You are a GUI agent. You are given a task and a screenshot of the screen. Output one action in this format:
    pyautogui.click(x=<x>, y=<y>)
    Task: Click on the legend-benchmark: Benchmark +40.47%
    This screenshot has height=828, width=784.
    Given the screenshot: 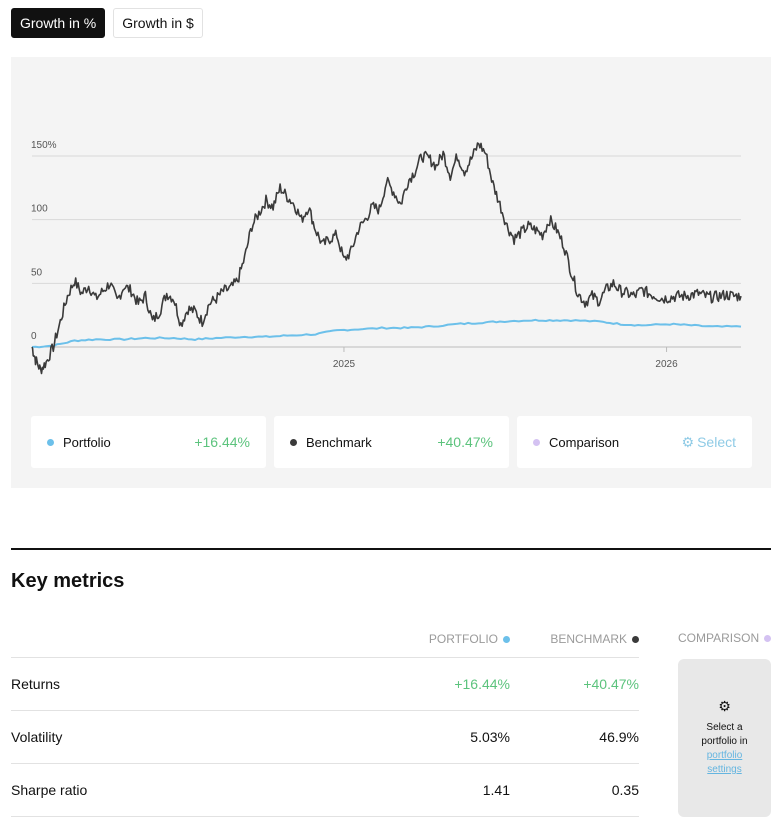 What is the action you would take?
    pyautogui.click(x=391, y=442)
    